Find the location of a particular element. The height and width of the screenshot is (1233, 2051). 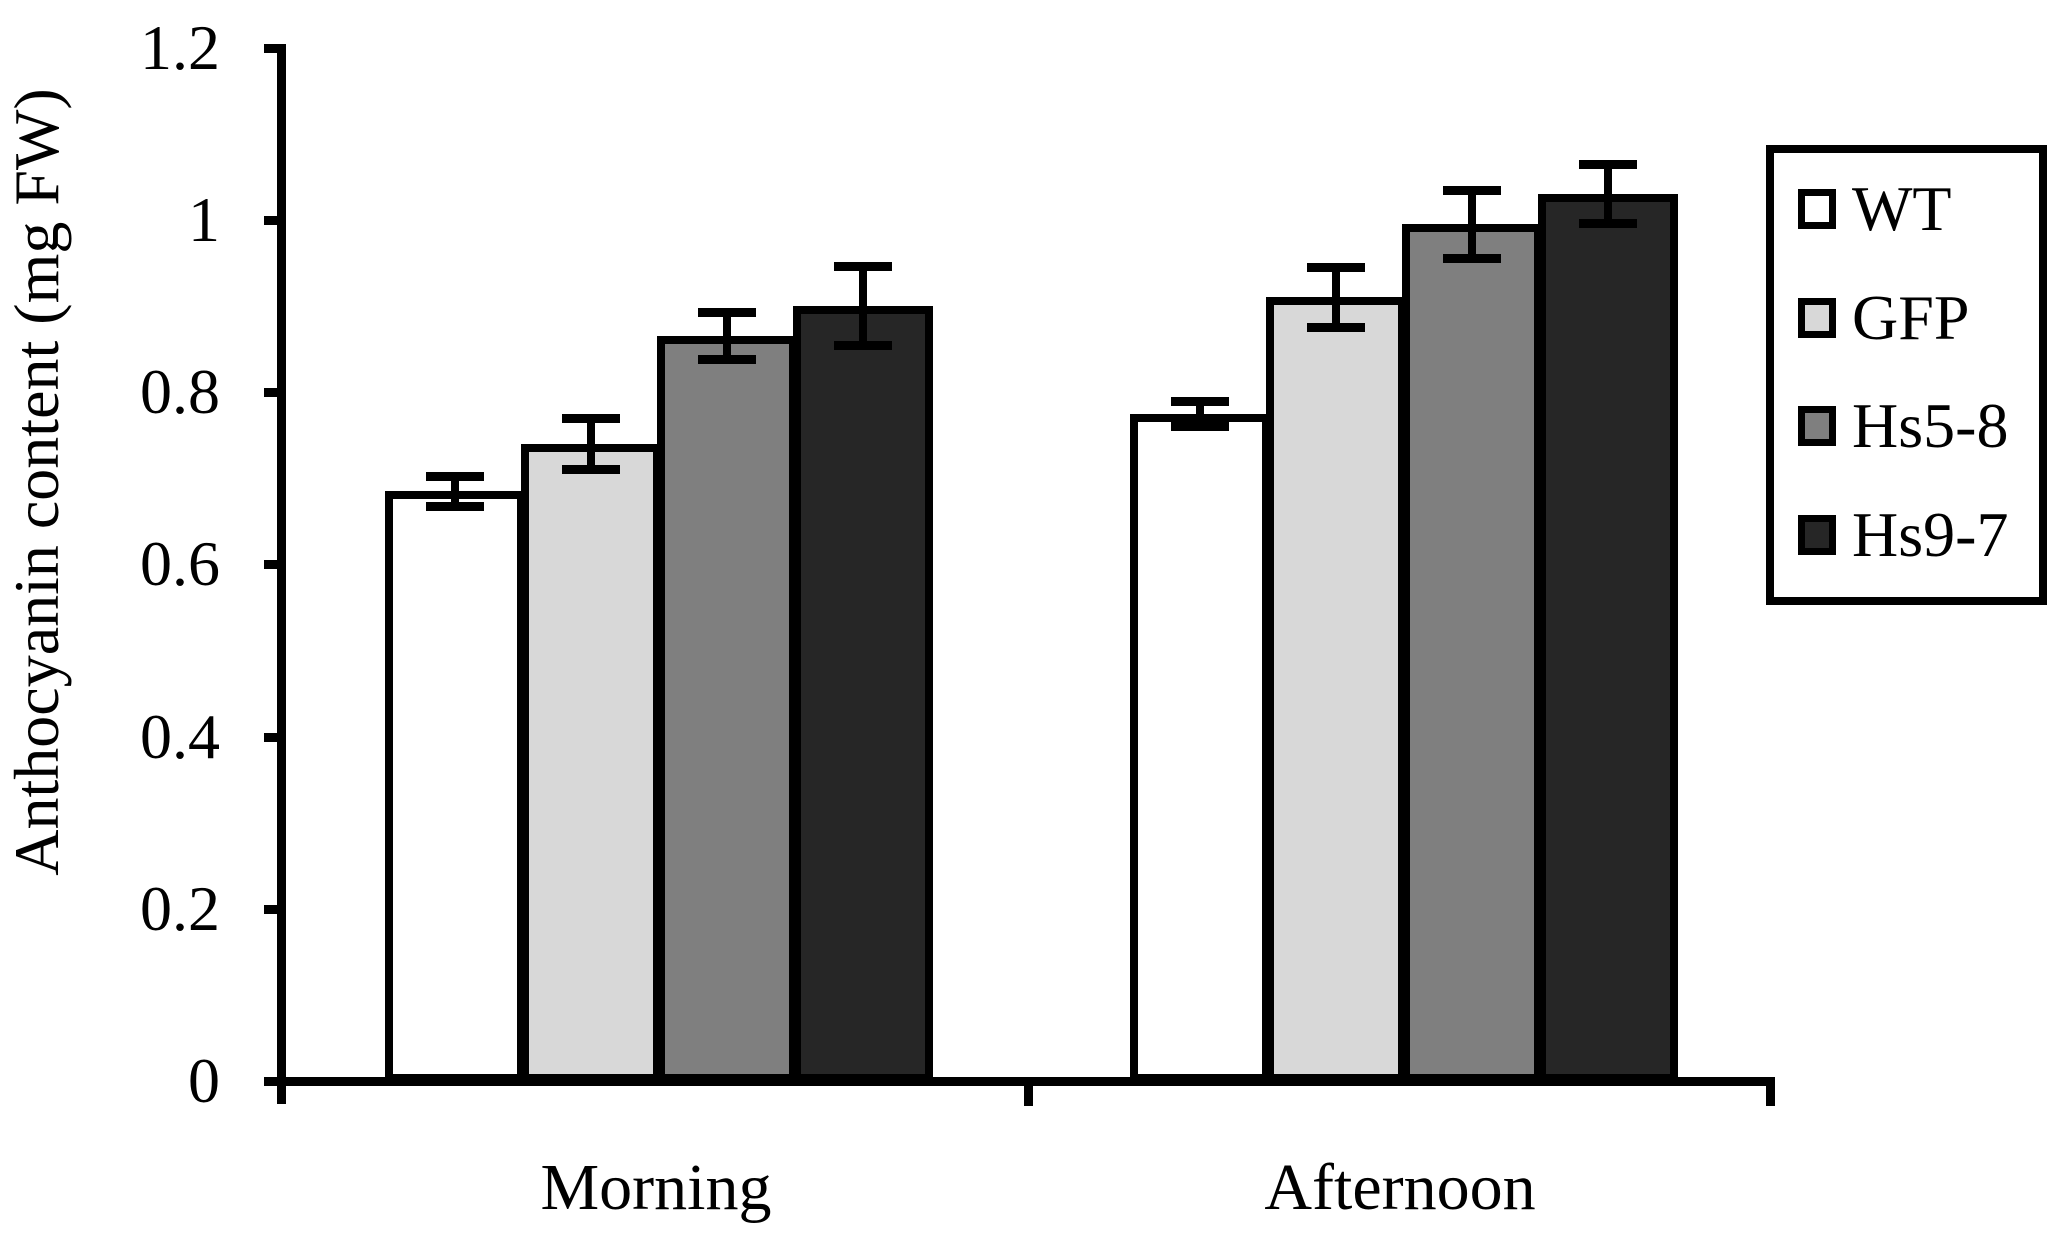

legend-label-gfp: GFP is located at coordinates (1911, 317).